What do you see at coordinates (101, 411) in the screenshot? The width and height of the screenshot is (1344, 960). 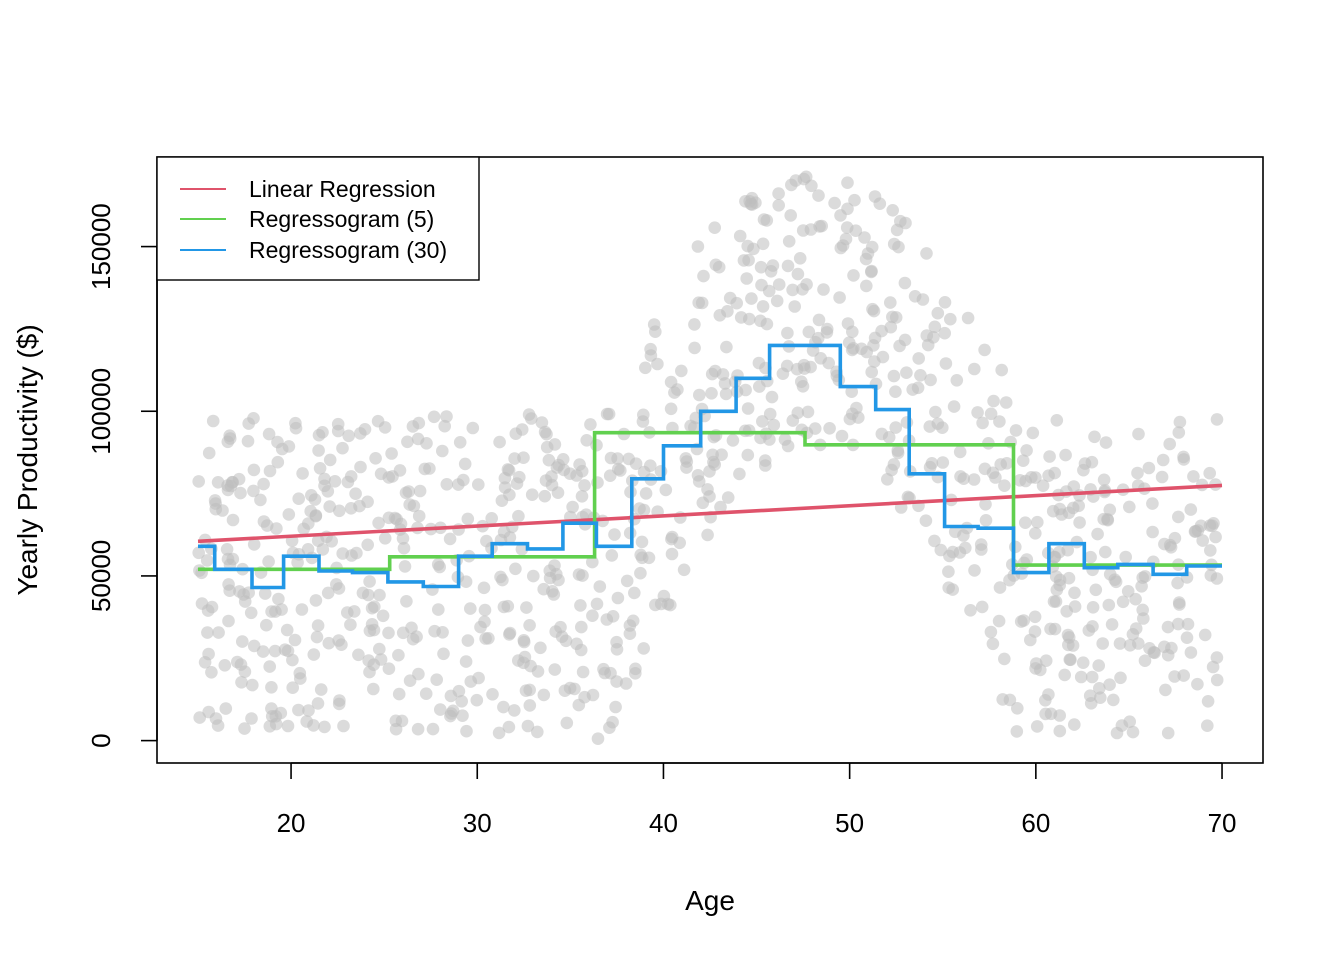 I see `y-tick-label: 100000` at bounding box center [101, 411].